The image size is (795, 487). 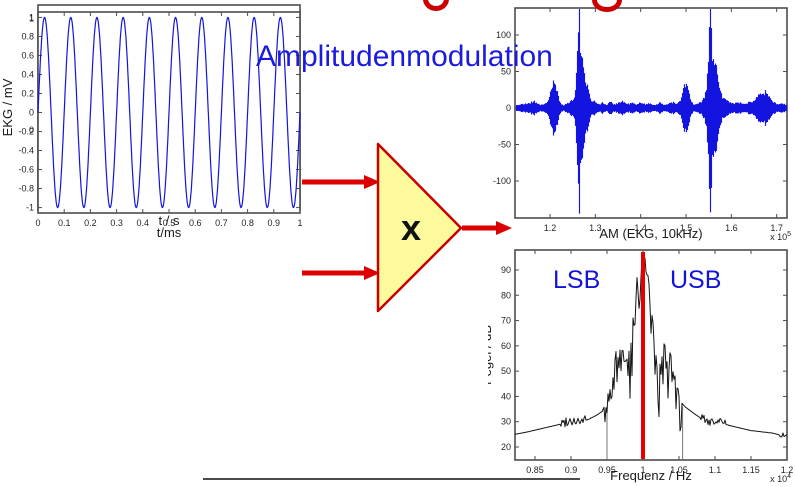 What do you see at coordinates (27, 36) in the screenshot?
I see `y-tick-label: 0.8` at bounding box center [27, 36].